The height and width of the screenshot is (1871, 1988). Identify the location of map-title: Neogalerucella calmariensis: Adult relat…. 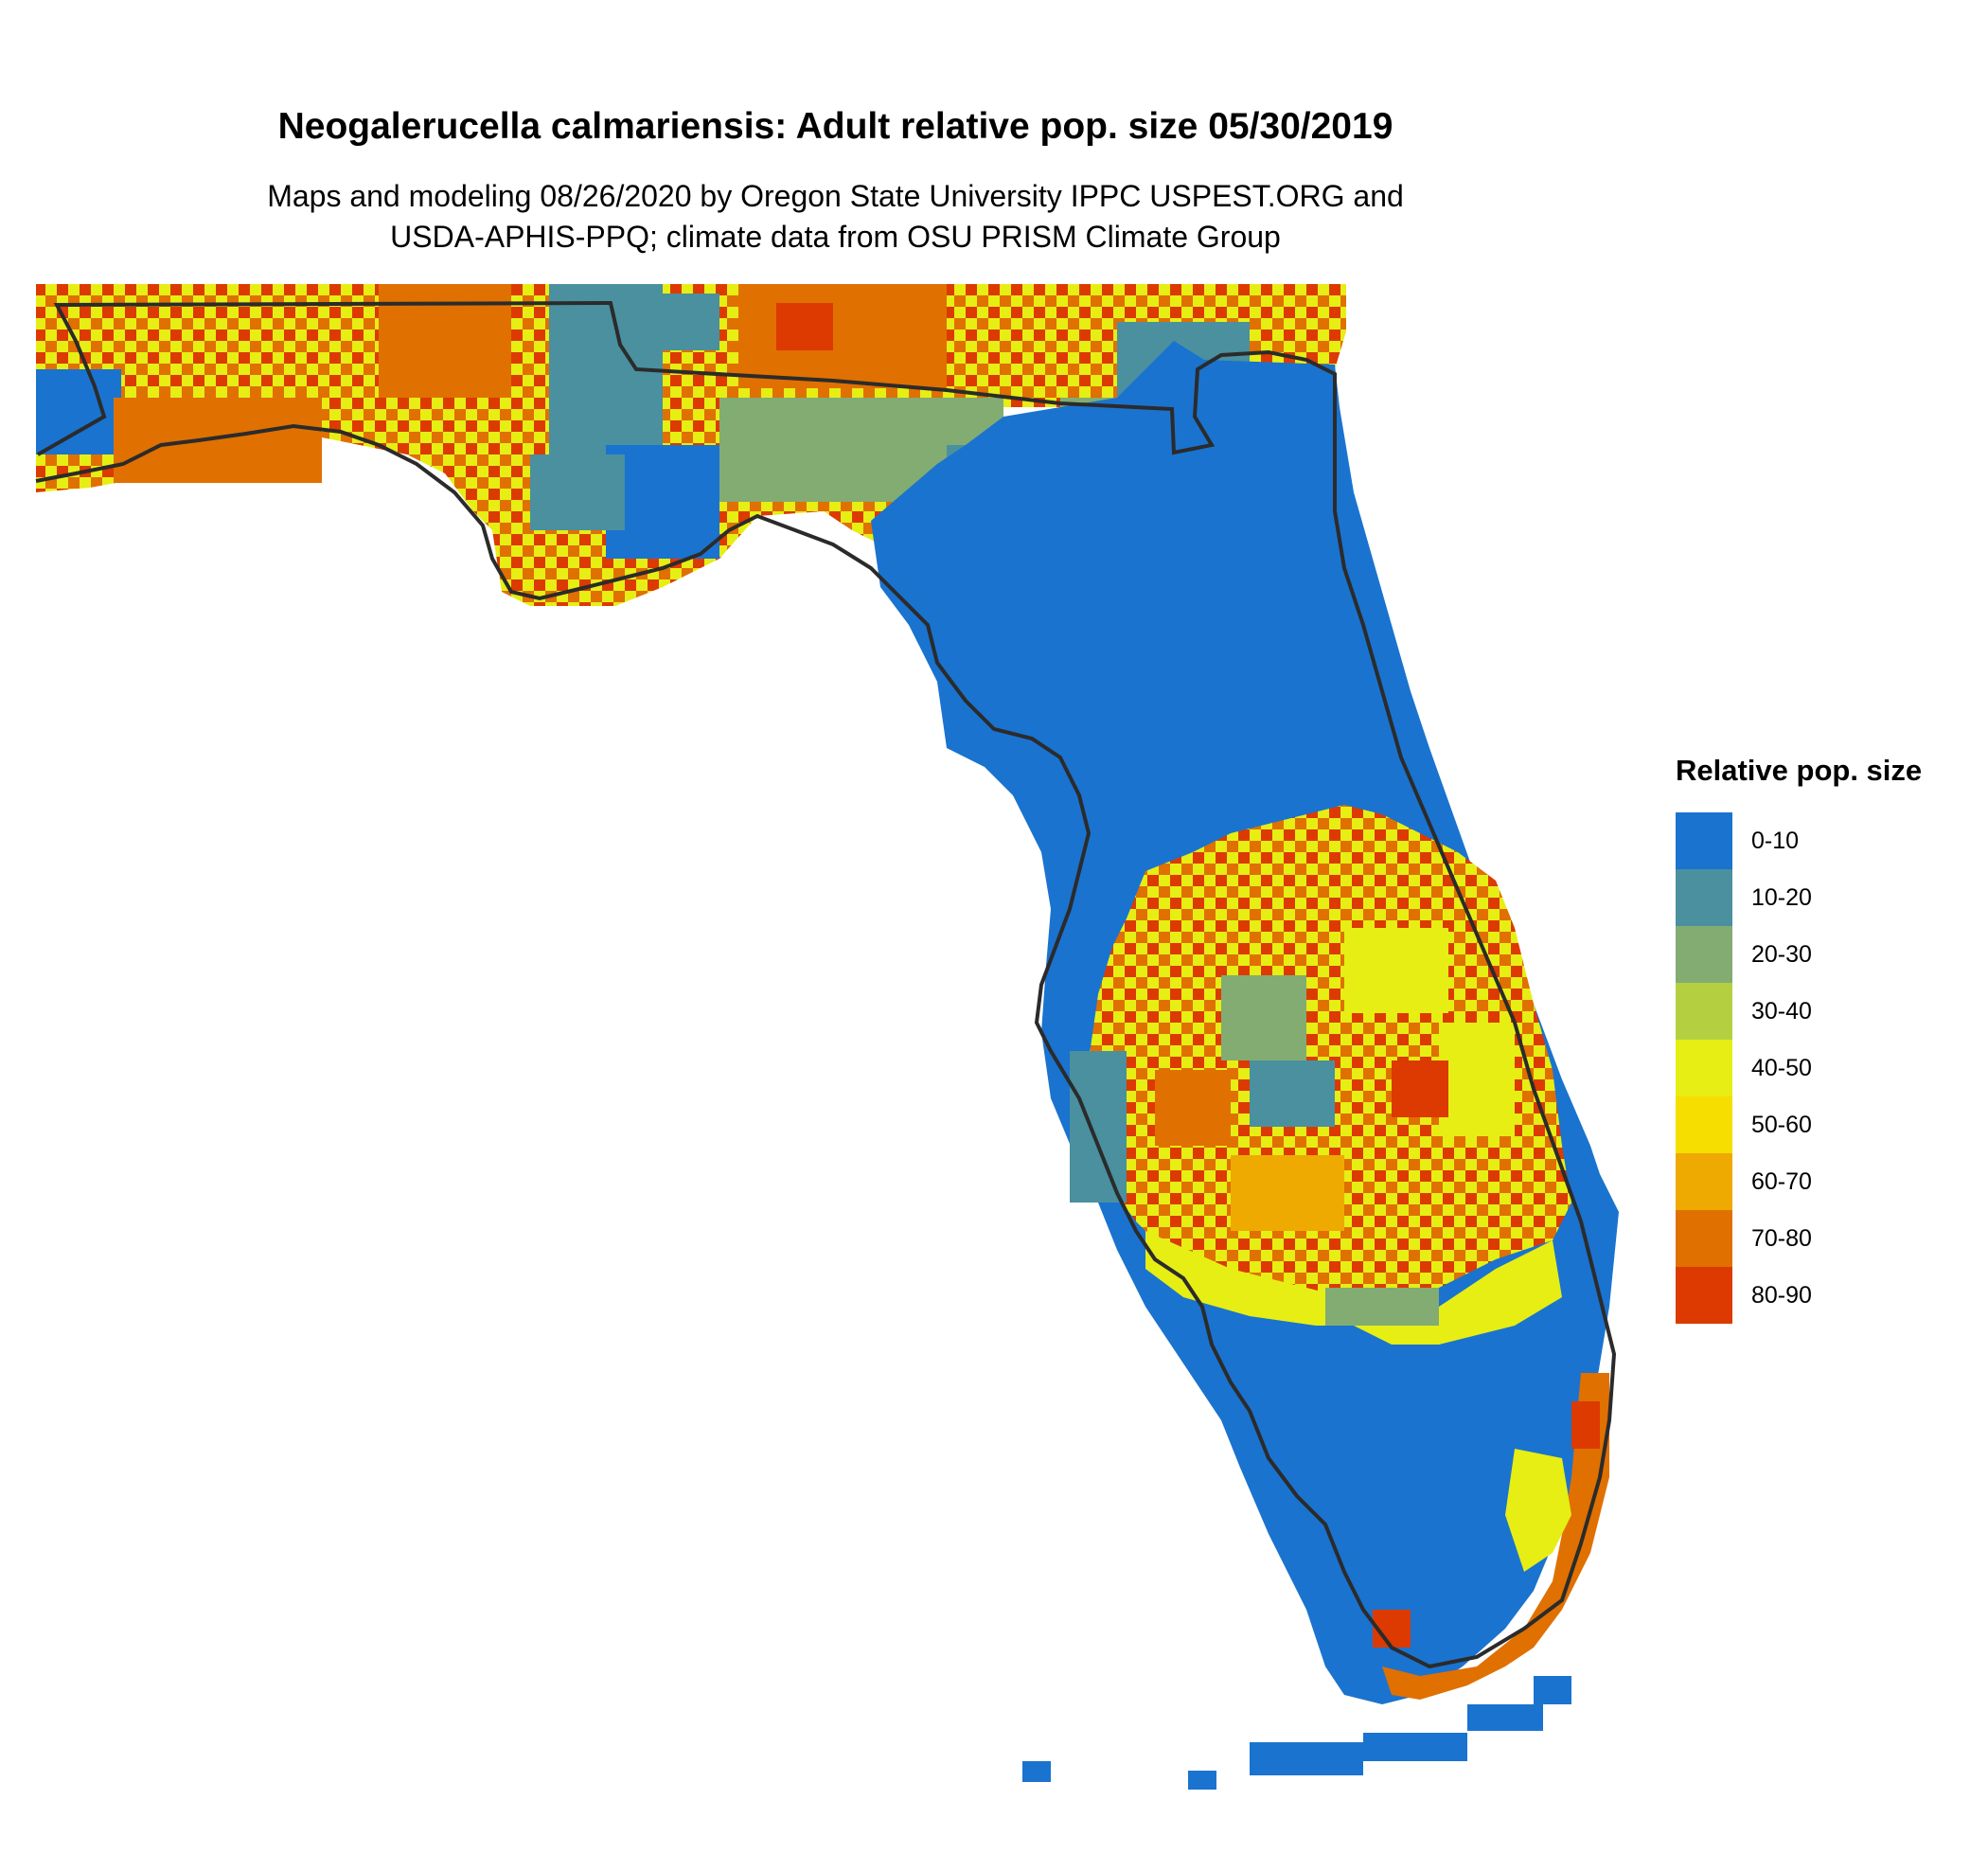
(835, 126).